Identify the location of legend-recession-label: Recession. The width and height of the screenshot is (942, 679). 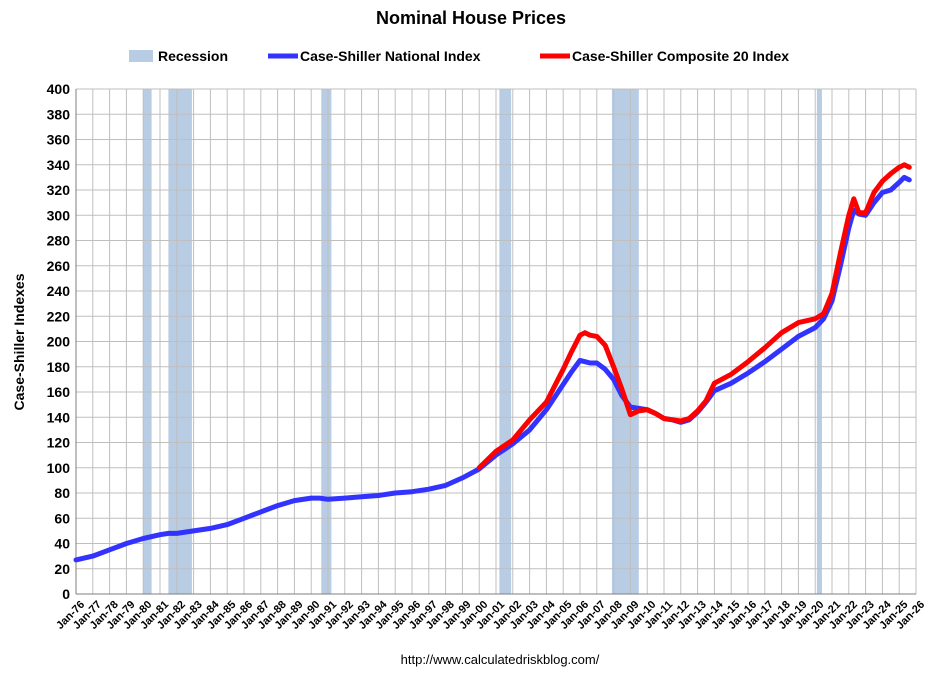
(193, 56).